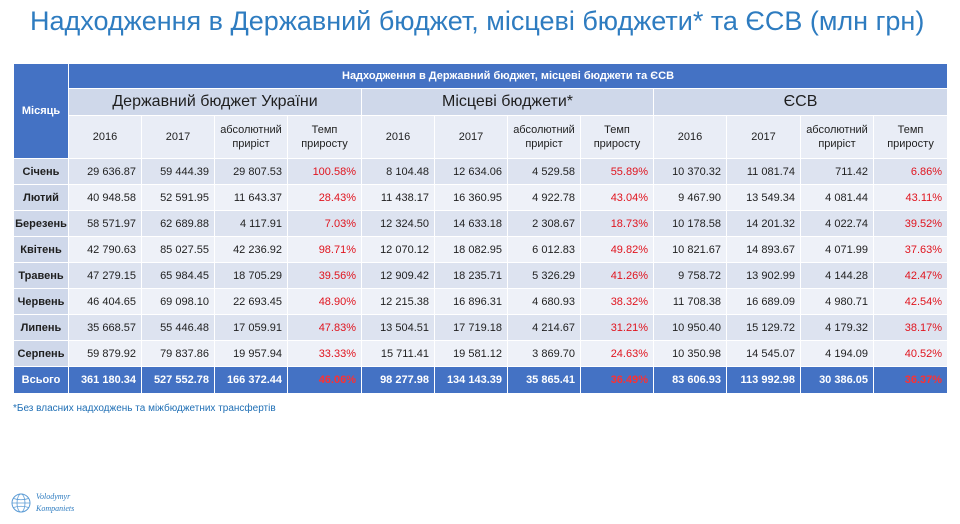 The image size is (960, 524). Describe the element at coordinates (617, 223) in the screenshot. I see `growth-rate-cell: 18.73%` at that location.